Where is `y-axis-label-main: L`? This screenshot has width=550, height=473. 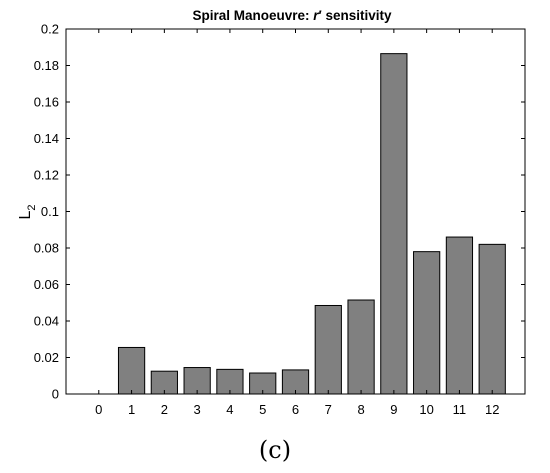 y-axis-label-main: L is located at coordinates (25, 215).